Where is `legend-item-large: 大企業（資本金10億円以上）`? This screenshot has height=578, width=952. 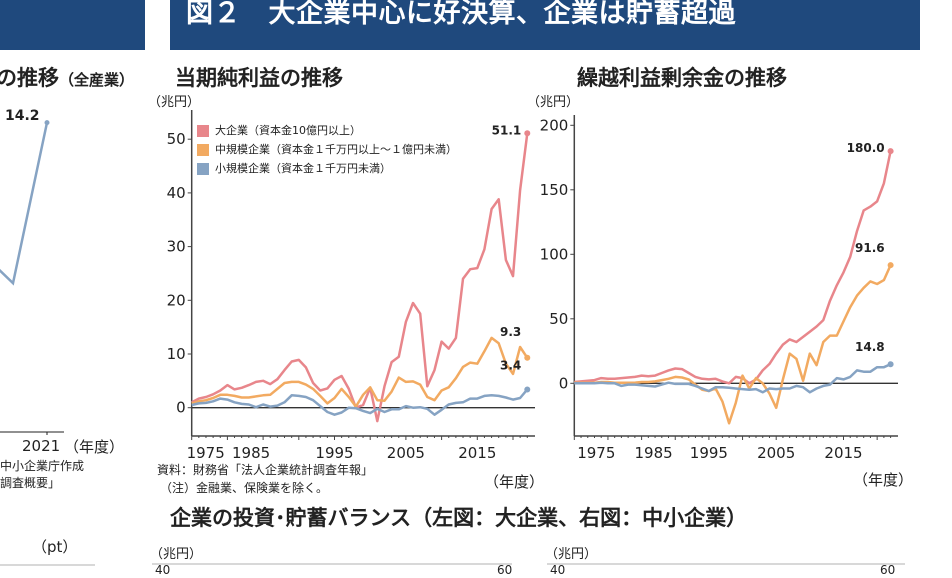 legend-item-large: 大企業（資本金10億円以上） is located at coordinates (327, 130).